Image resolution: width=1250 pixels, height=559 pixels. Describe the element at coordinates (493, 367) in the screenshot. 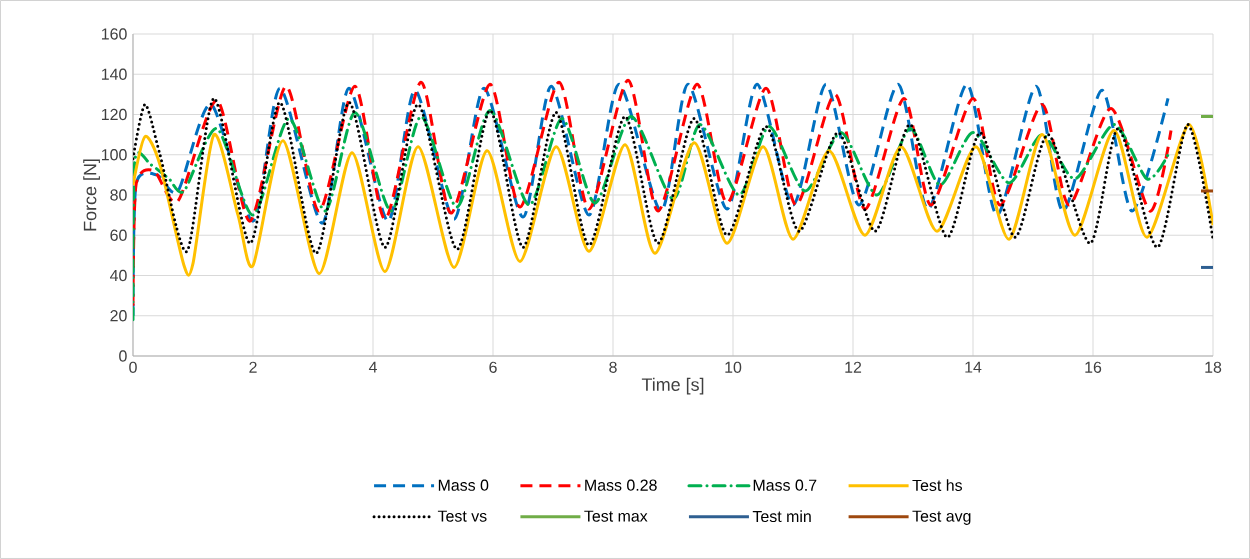

I see `x-tick-label: 6` at that location.